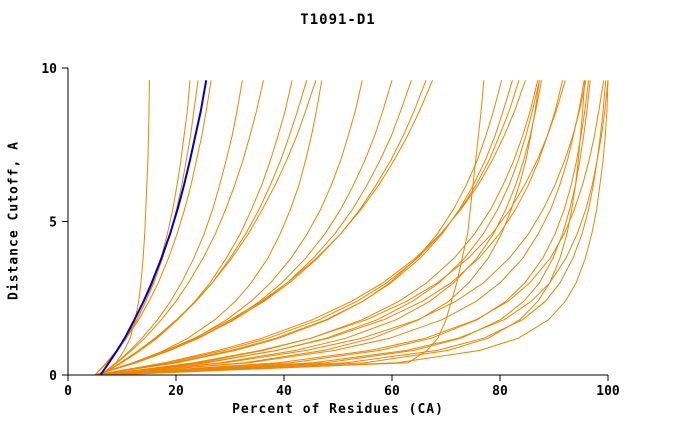 This screenshot has width=680, height=440. Describe the element at coordinates (284, 391) in the screenshot. I see `x-tick-label: 40` at that location.